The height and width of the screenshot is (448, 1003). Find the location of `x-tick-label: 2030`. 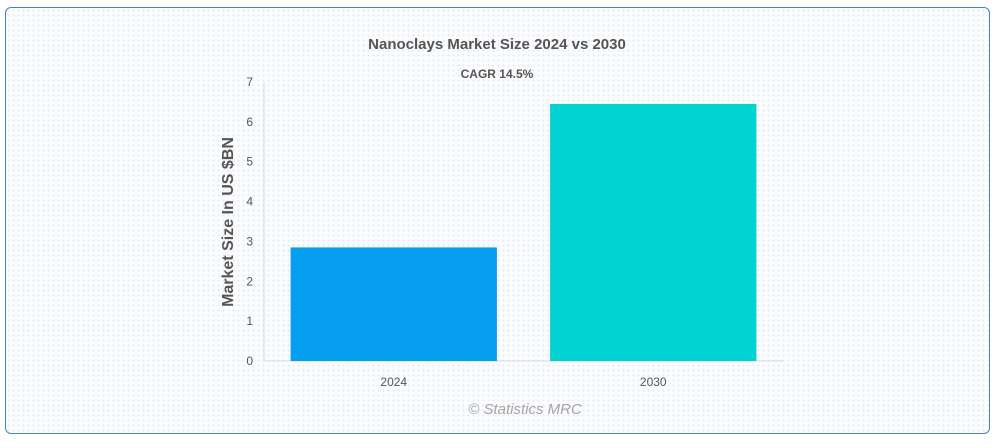

x-tick-label: 2030 is located at coordinates (653, 382).